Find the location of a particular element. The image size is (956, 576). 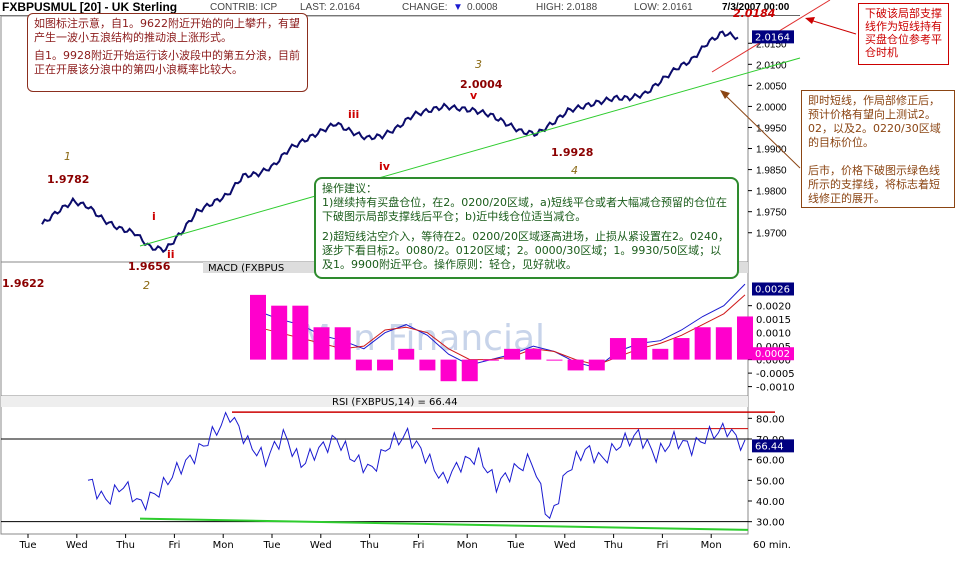

change-label: CHANGE: is located at coordinates (425, 7).